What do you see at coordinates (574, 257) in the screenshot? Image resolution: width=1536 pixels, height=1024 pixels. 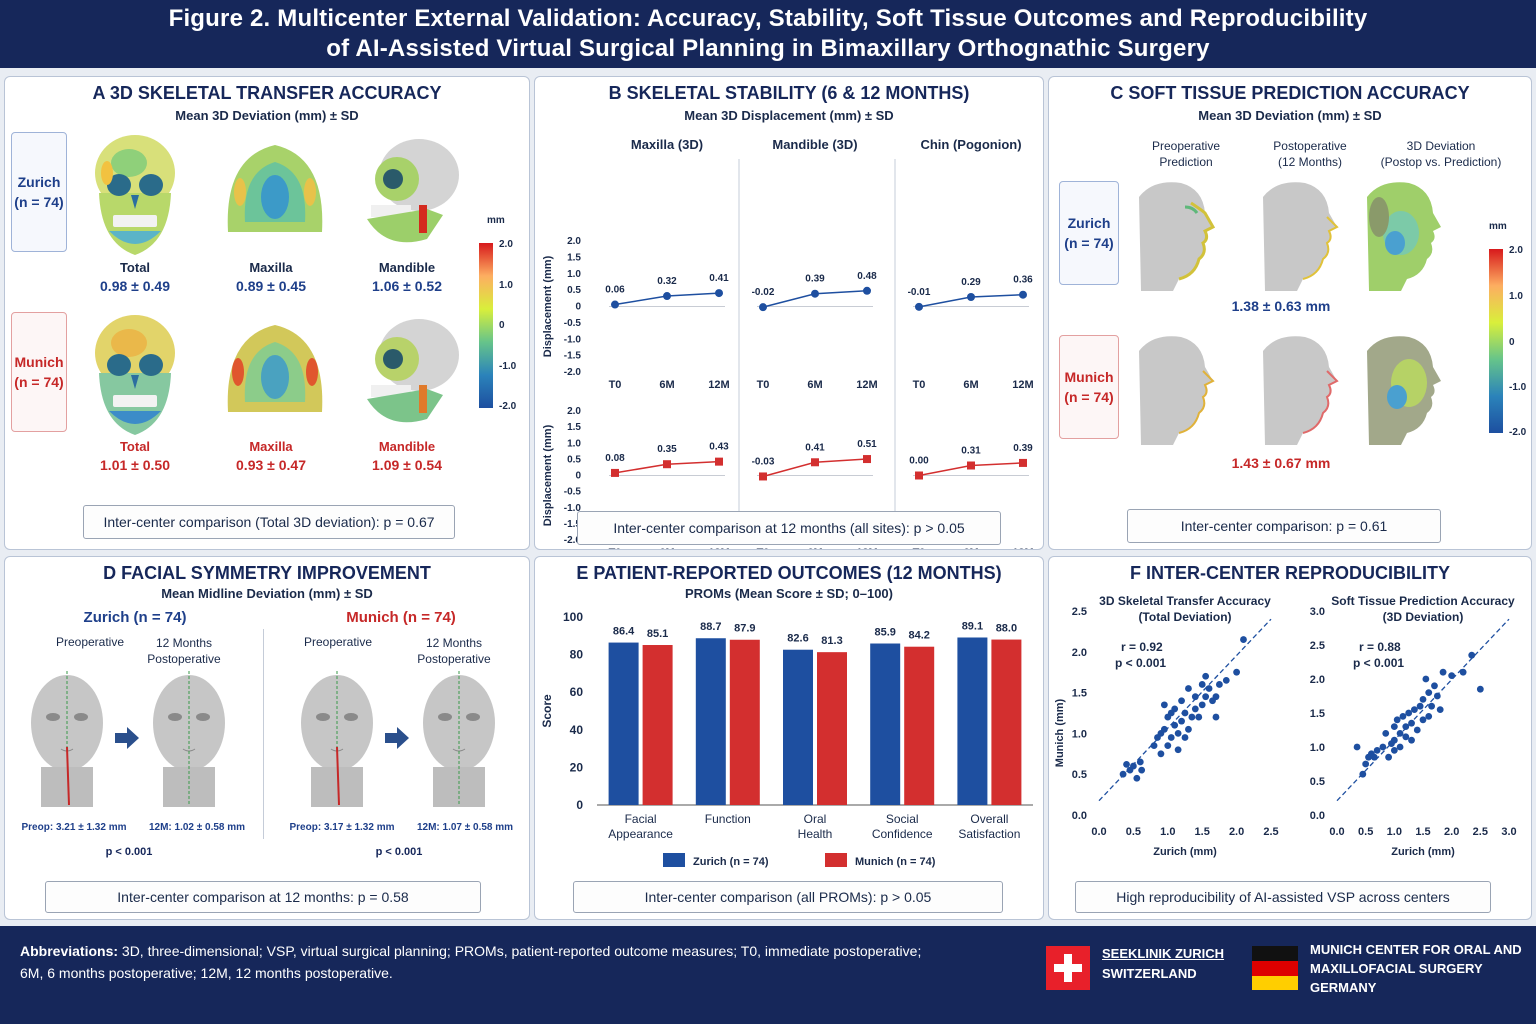 I see `y-tick-label: 1.5` at bounding box center [574, 257].